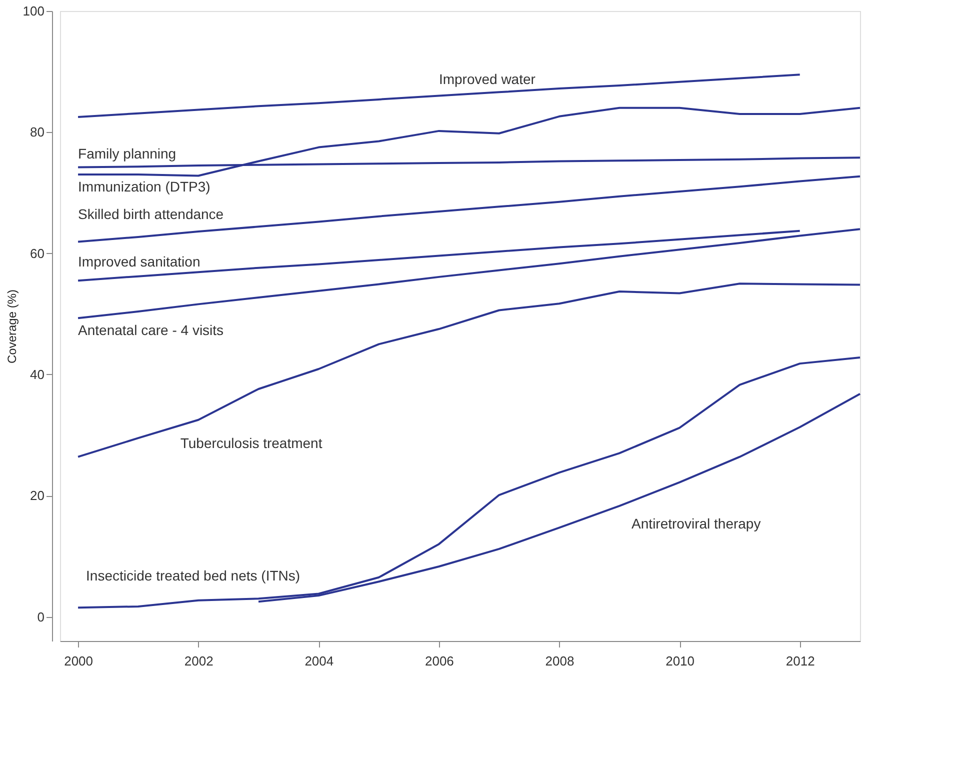  I want to click on series-label: Tuberculosis treatment, so click(251, 442).